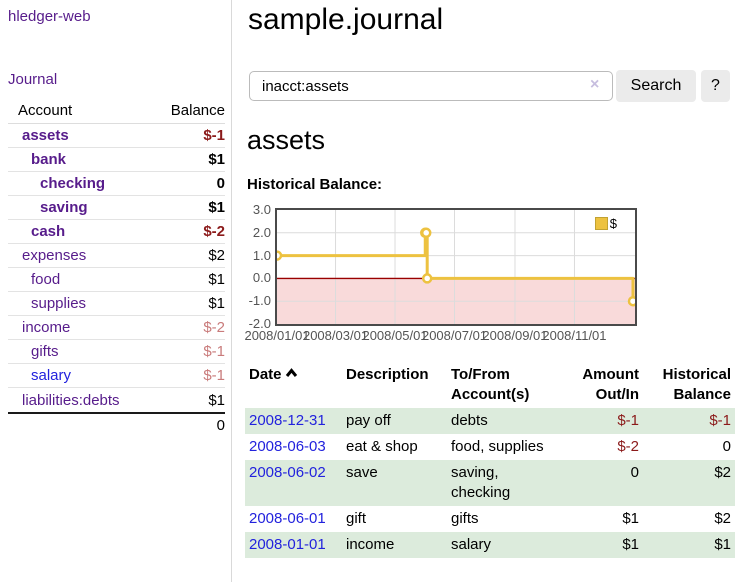 The image size is (742, 582). Describe the element at coordinates (656, 86) in the screenshot. I see `search-button: Search` at that location.